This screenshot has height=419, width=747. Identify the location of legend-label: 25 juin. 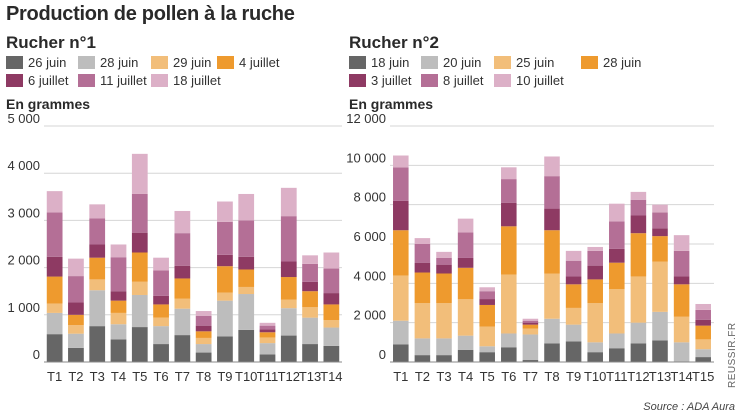
(535, 62).